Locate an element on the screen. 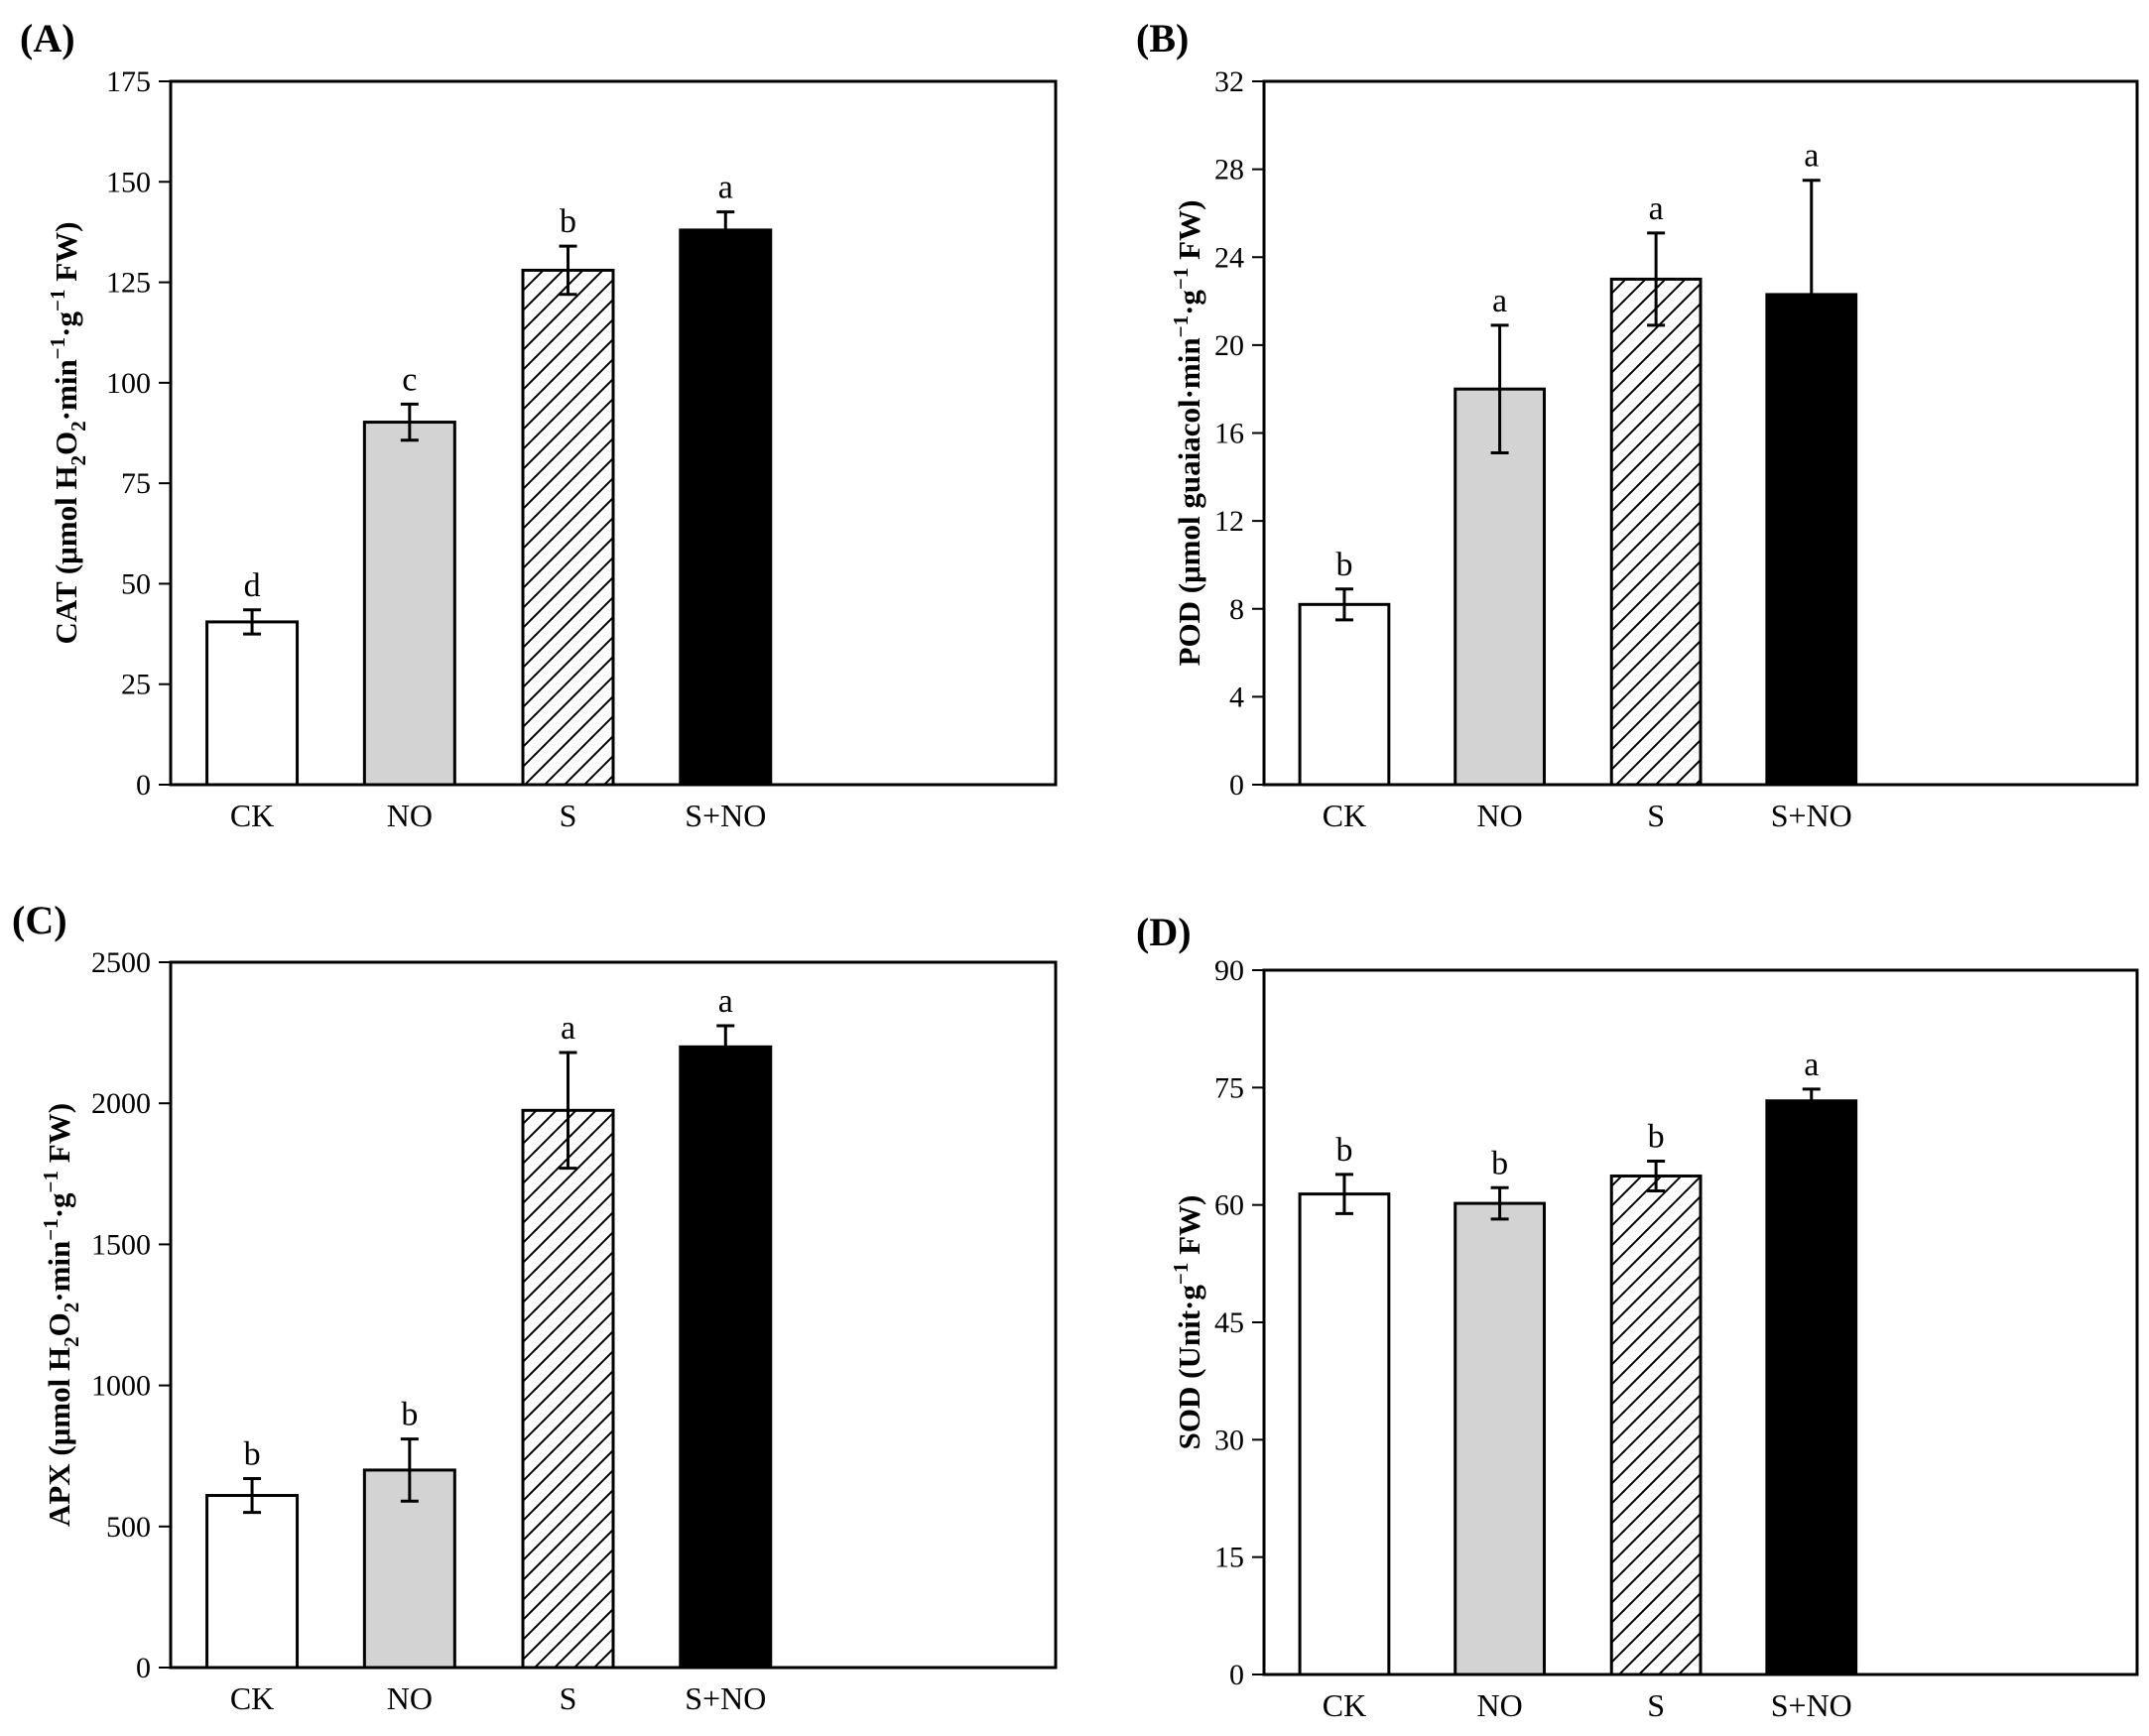 This screenshot has height=1736, width=2149. y-tick-label: 20 is located at coordinates (1229, 345).